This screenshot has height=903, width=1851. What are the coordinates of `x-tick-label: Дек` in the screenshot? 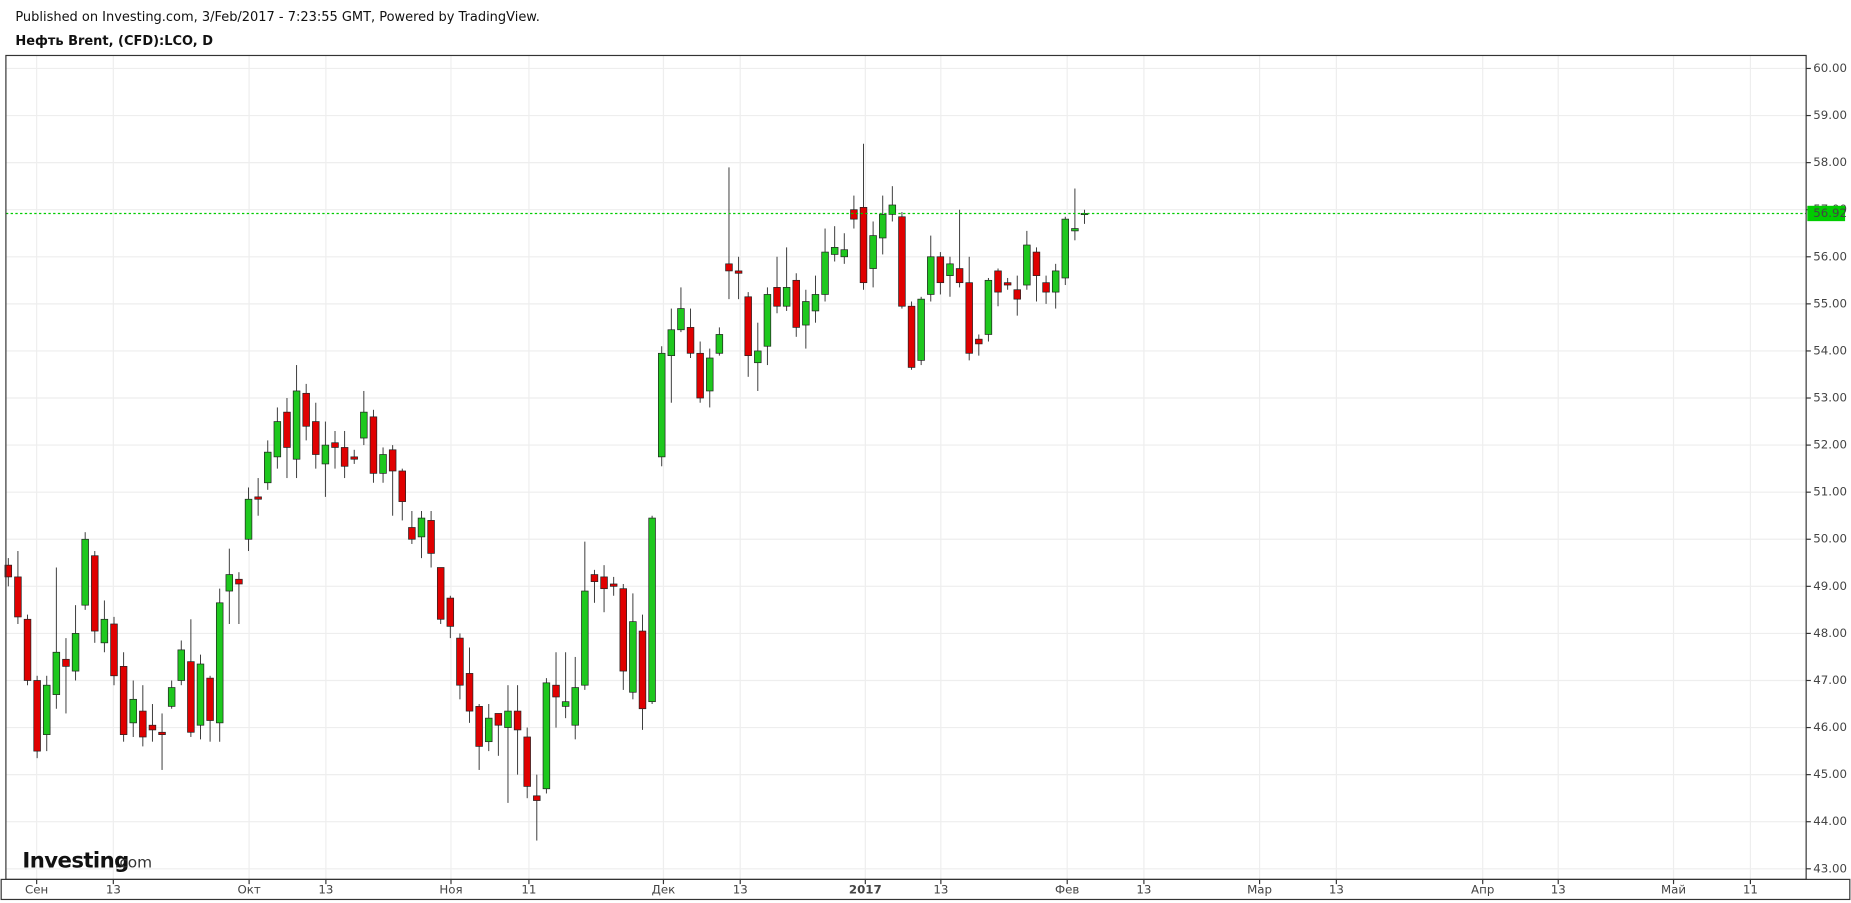 It's located at (664, 890).